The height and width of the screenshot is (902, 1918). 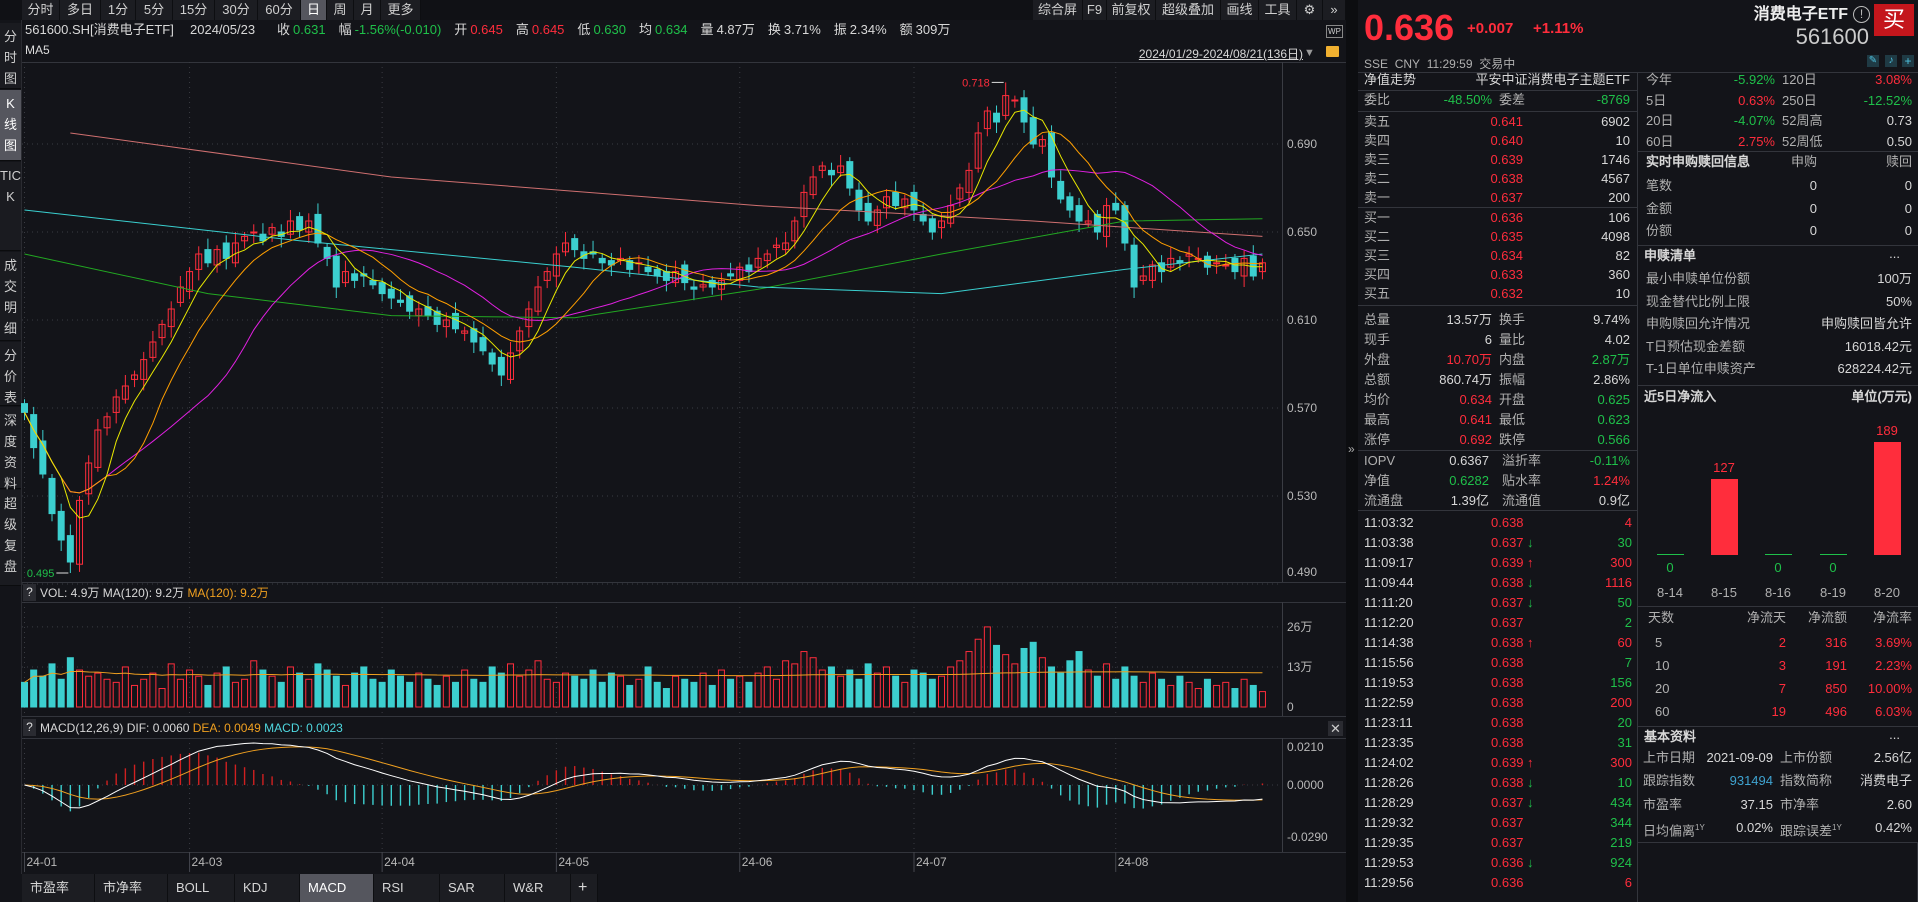 I want to click on info-code: 561600.SH[消费电子ETF], so click(x=99, y=29).